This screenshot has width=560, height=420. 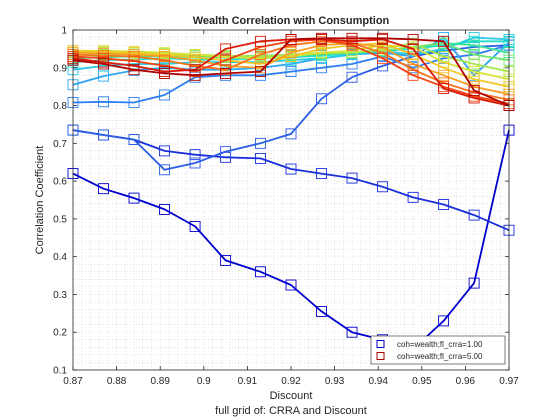 I want to click on legend-box, so click(x=438, y=350).